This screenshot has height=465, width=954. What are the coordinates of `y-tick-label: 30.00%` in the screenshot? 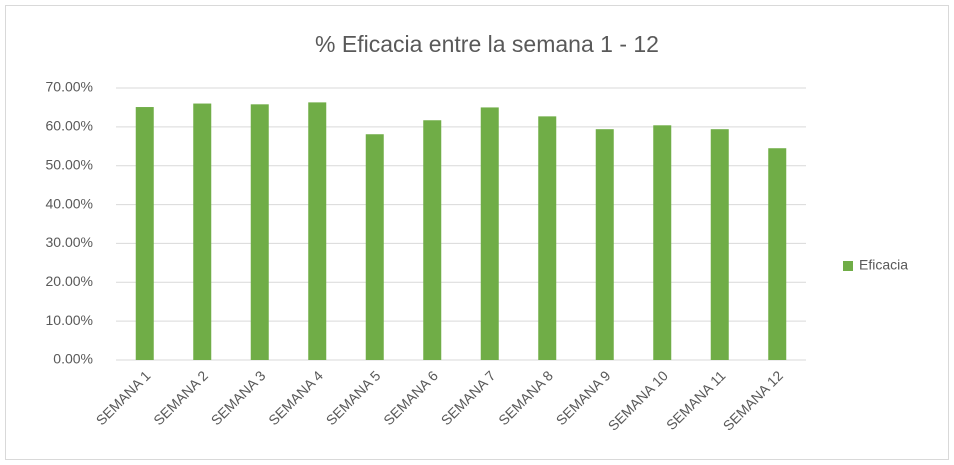 It's located at (69, 242).